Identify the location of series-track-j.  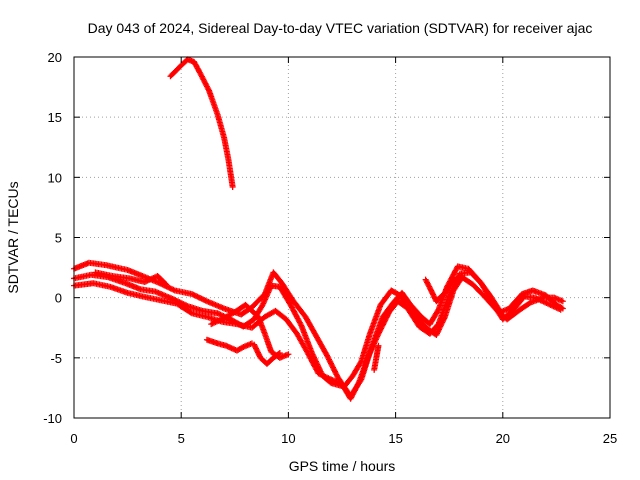
(376, 357).